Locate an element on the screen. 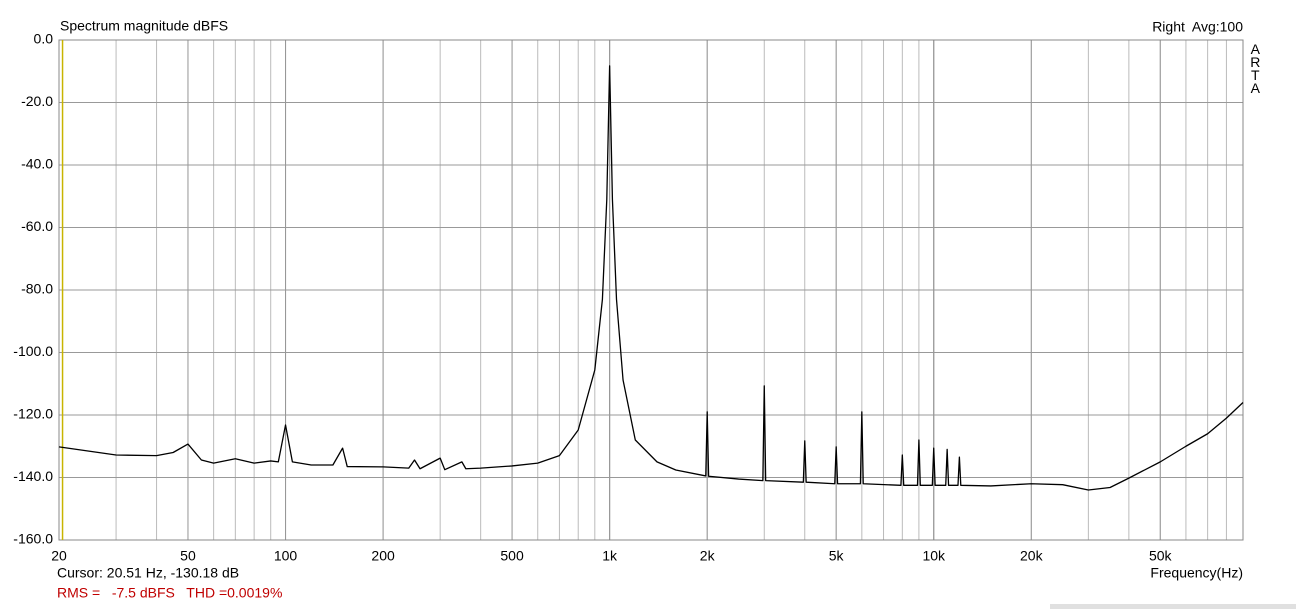 The image size is (1296, 609). x-tick-label: 2k is located at coordinates (708, 556).